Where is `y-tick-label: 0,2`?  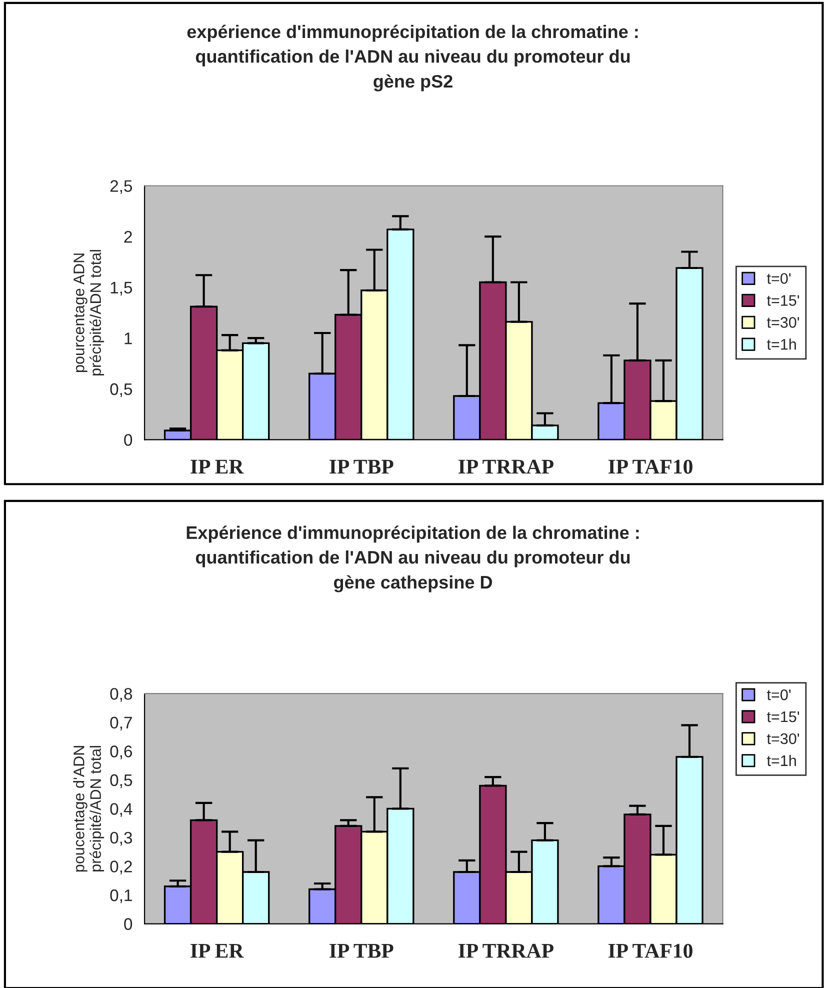 y-tick-label: 0,2 is located at coordinates (121, 867).